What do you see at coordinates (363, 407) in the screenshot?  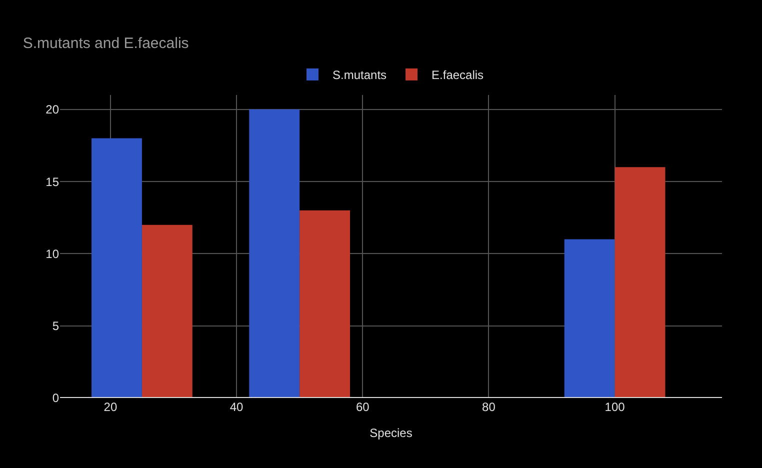 I see `x-tick-label: 60` at bounding box center [363, 407].